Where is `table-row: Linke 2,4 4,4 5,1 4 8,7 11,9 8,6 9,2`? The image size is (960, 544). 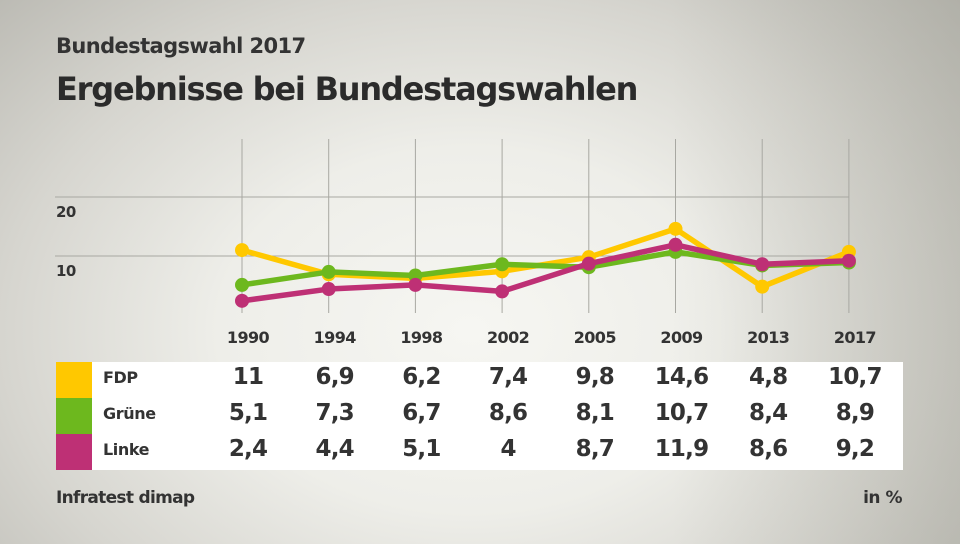
table-row: Linke 2,4 4,4 5,1 4 8,7 11,9 8,6 9,2 is located at coordinates (479, 452).